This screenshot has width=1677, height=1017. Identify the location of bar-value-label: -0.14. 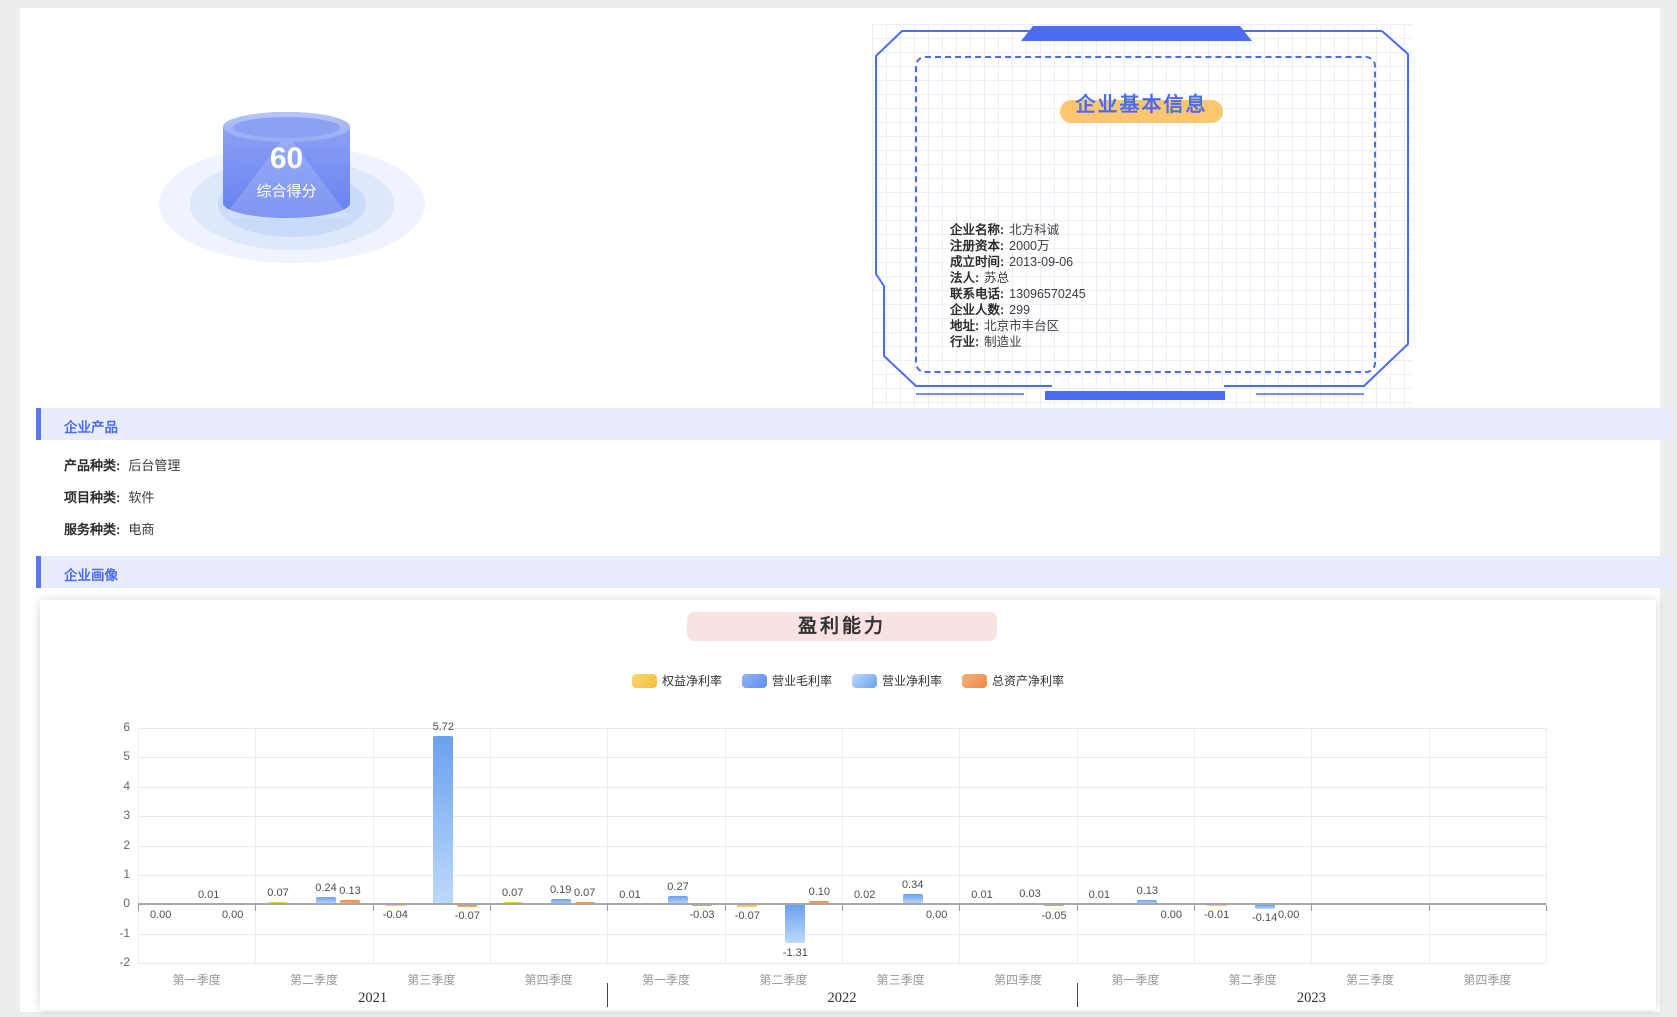
(1265, 918).